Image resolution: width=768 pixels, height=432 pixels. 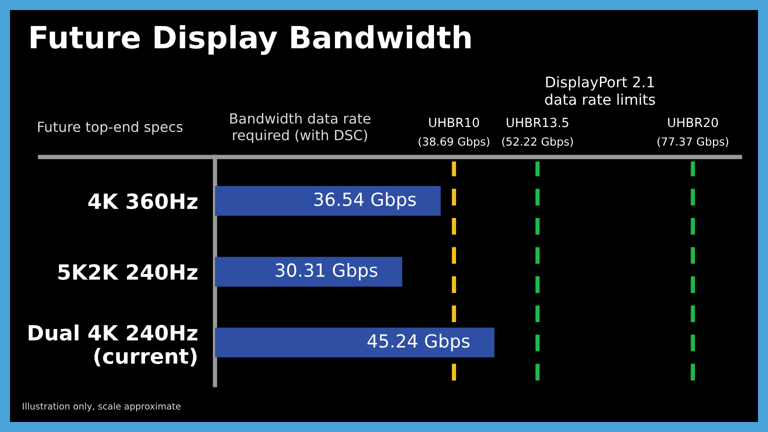 What do you see at coordinates (419, 343) in the screenshot?
I see `data-label: 45.24 Gbps` at bounding box center [419, 343].